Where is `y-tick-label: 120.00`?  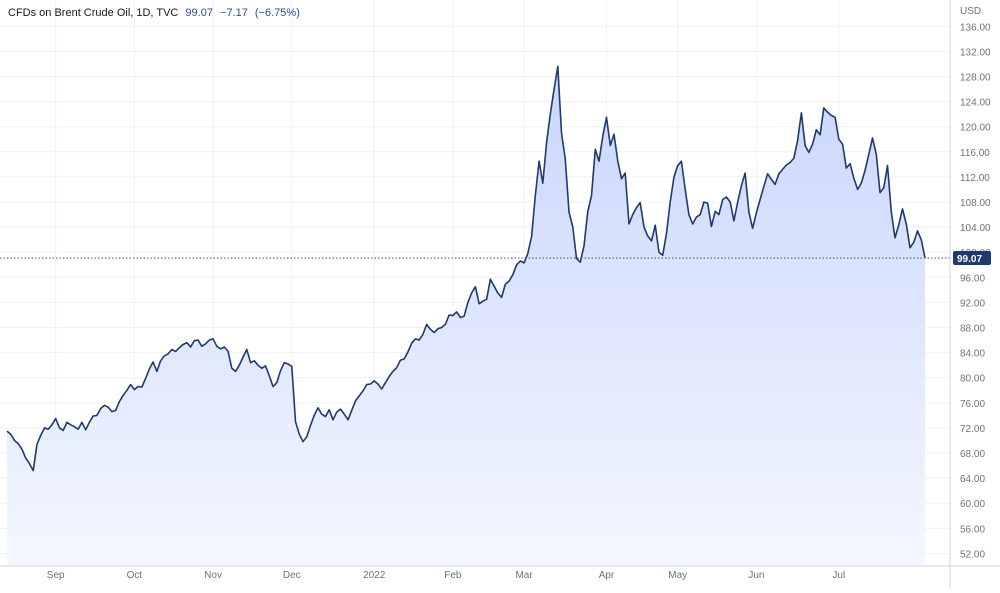 y-tick-label: 120.00 is located at coordinates (975, 128).